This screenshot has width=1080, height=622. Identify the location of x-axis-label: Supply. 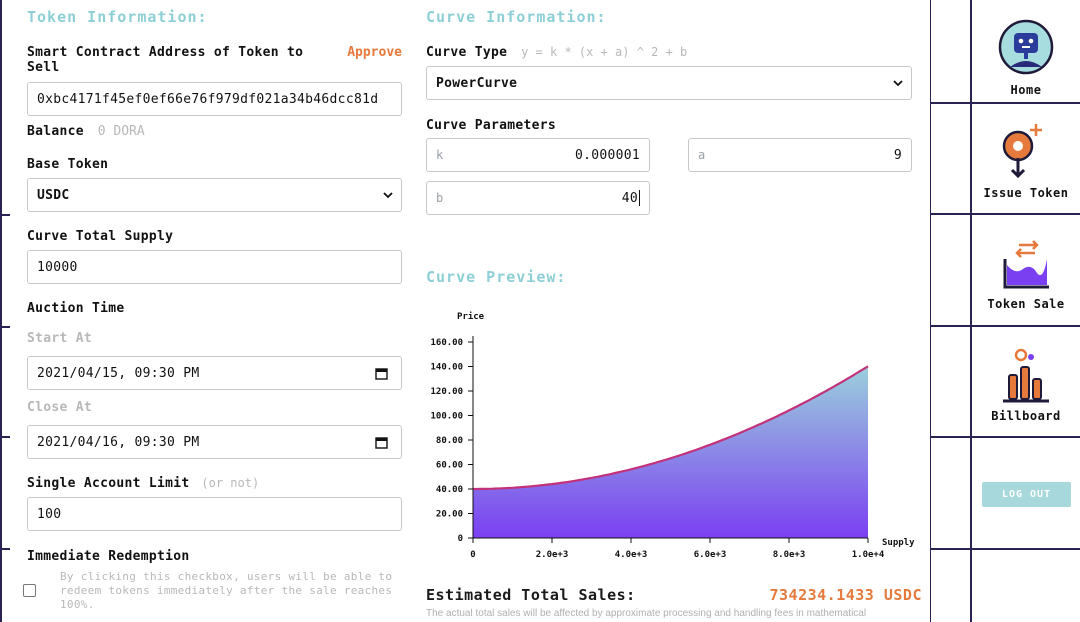
(898, 543).